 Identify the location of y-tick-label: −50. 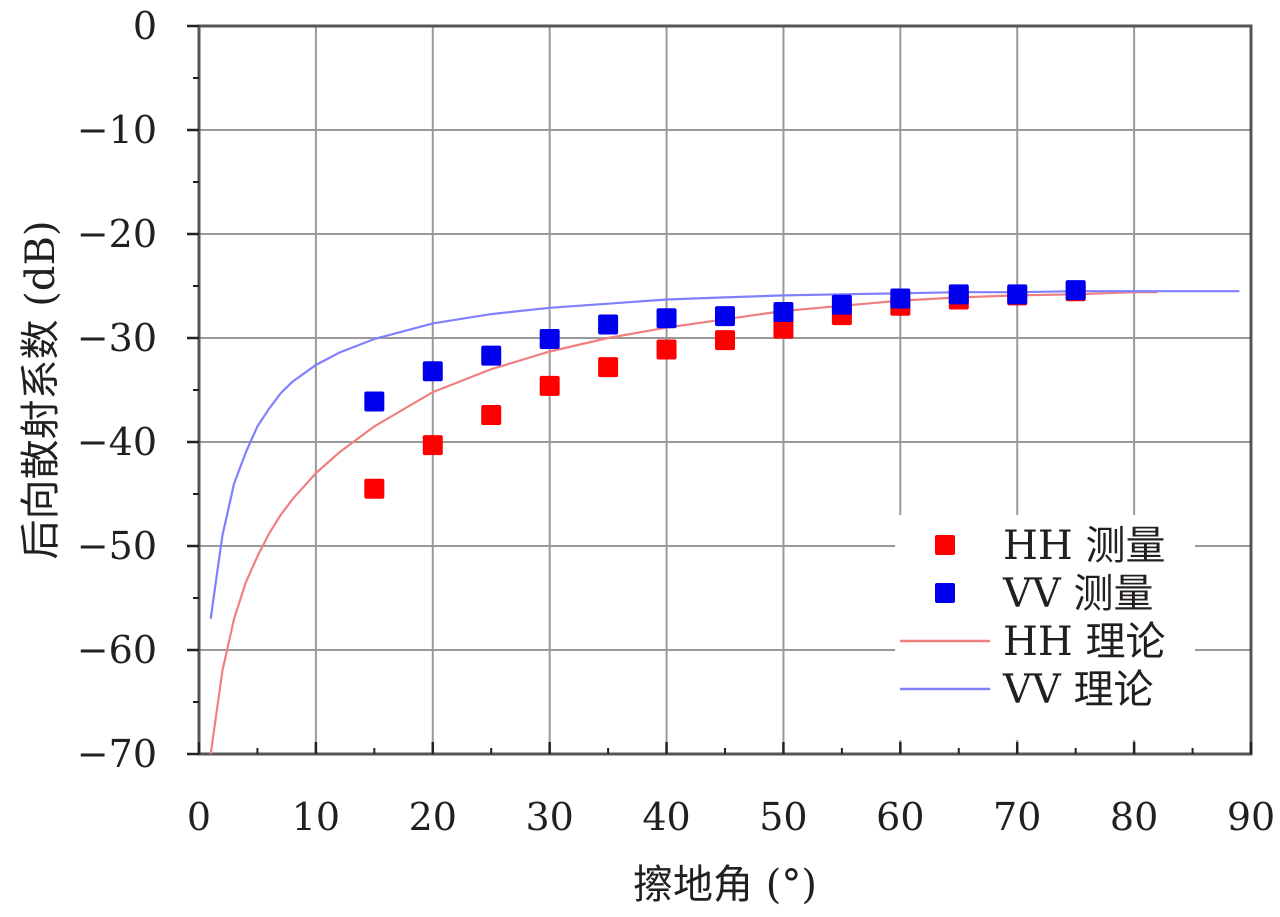
(117, 546).